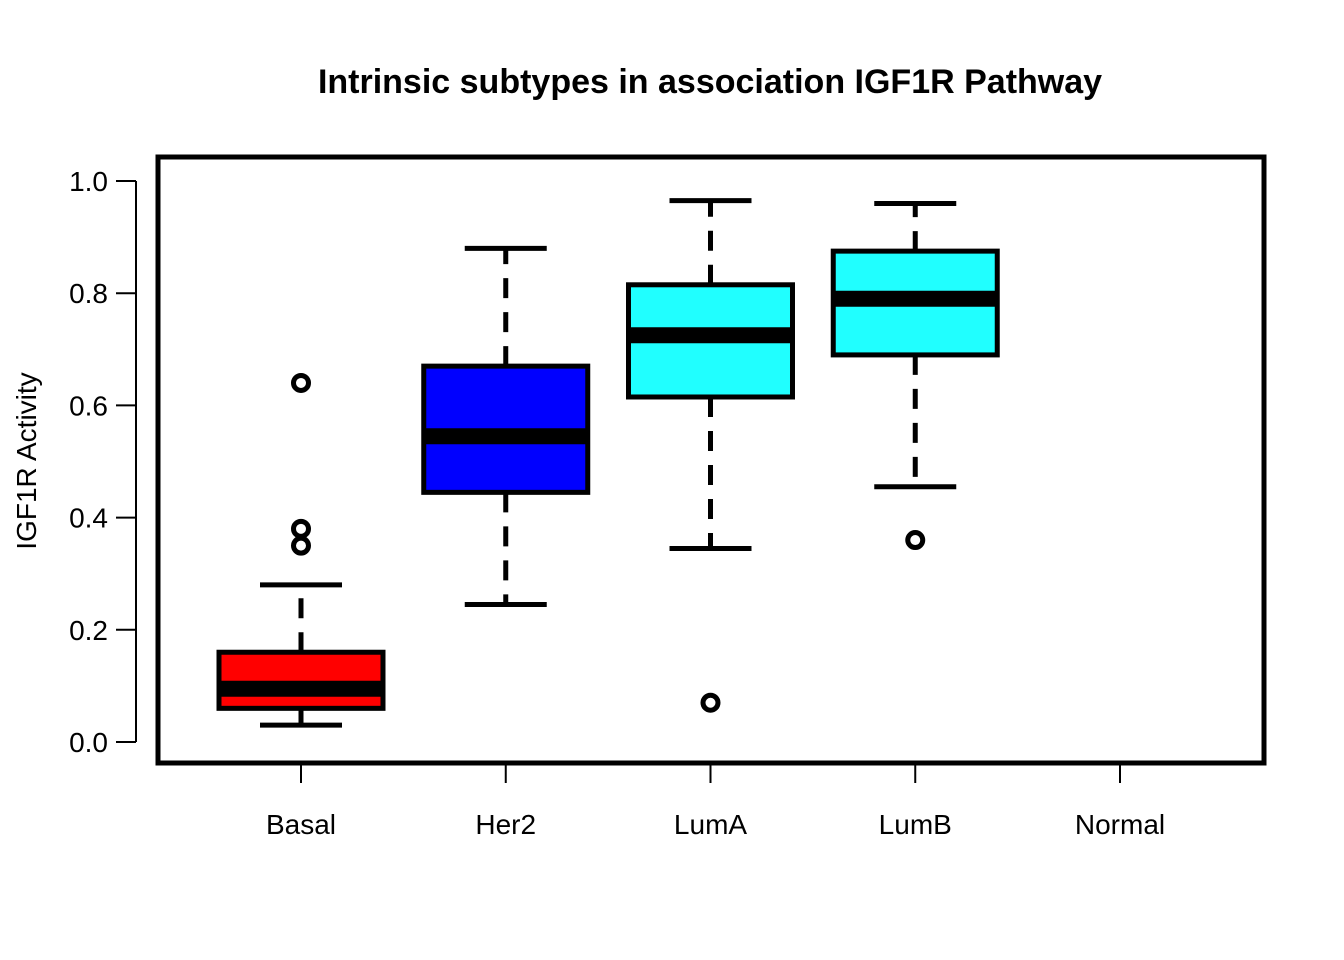 This screenshot has height=960, width=1344. Describe the element at coordinates (710, 455) in the screenshot. I see `box-luma` at that location.